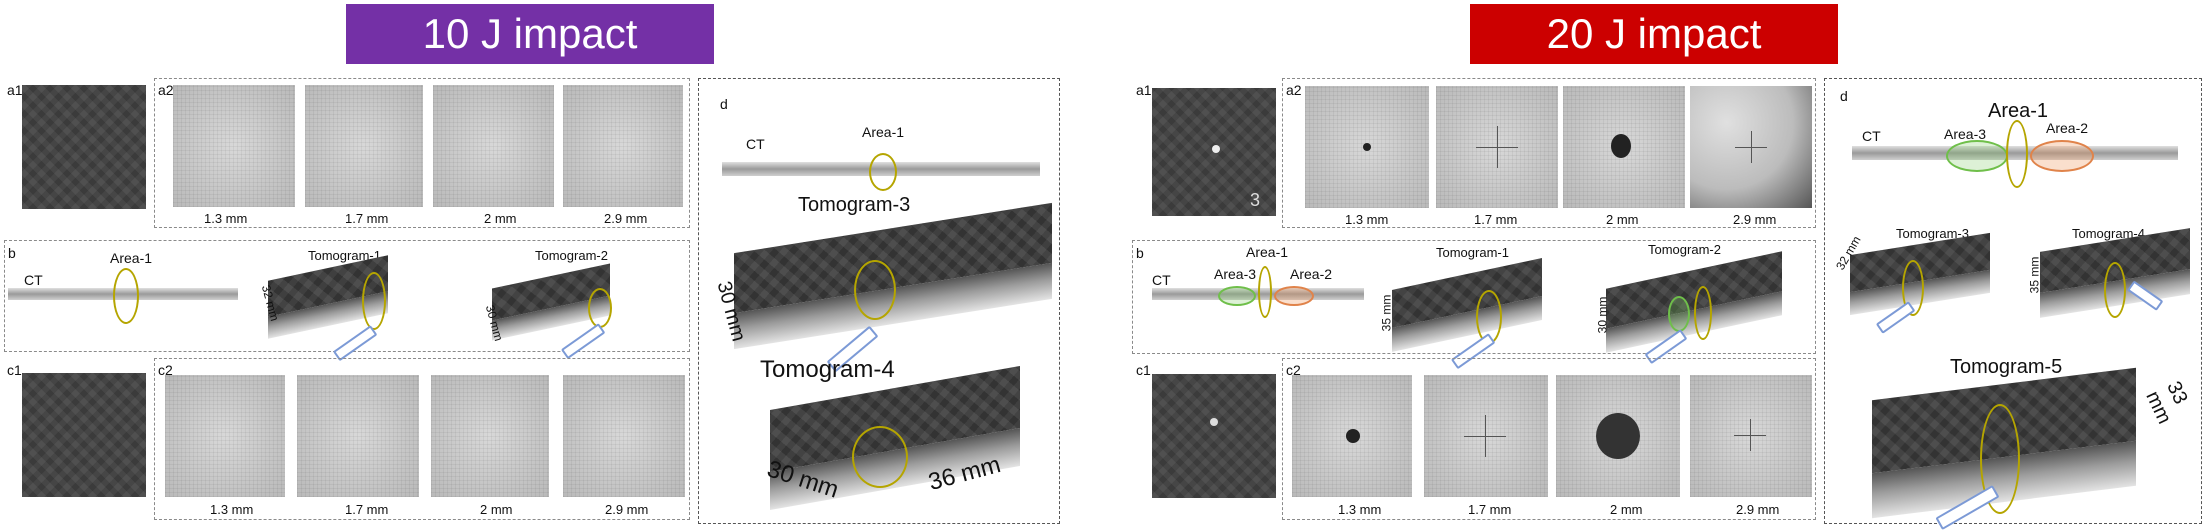 The height and width of the screenshot is (530, 2204). I want to click on panel-label-c2: c2, so click(165, 370).